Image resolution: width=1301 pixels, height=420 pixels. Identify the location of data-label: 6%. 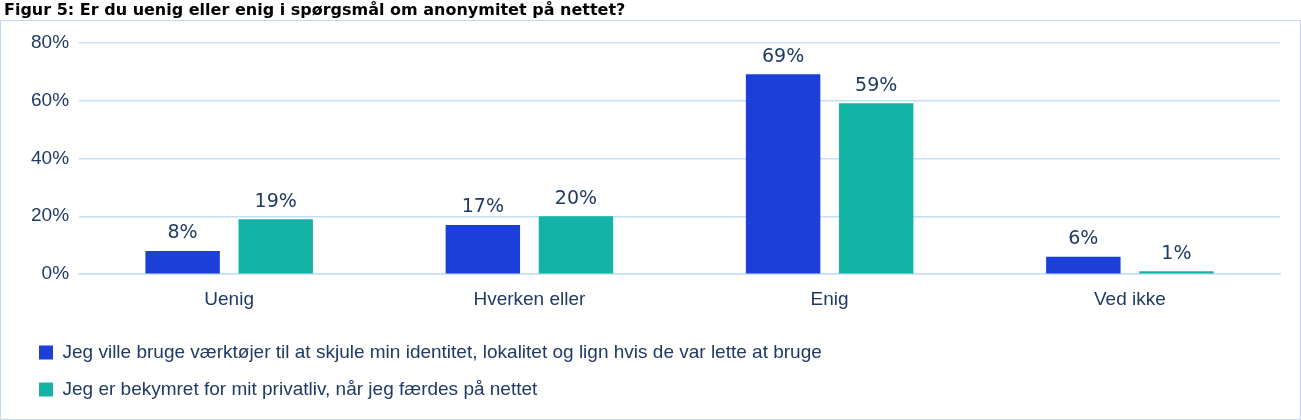
(1083, 237).